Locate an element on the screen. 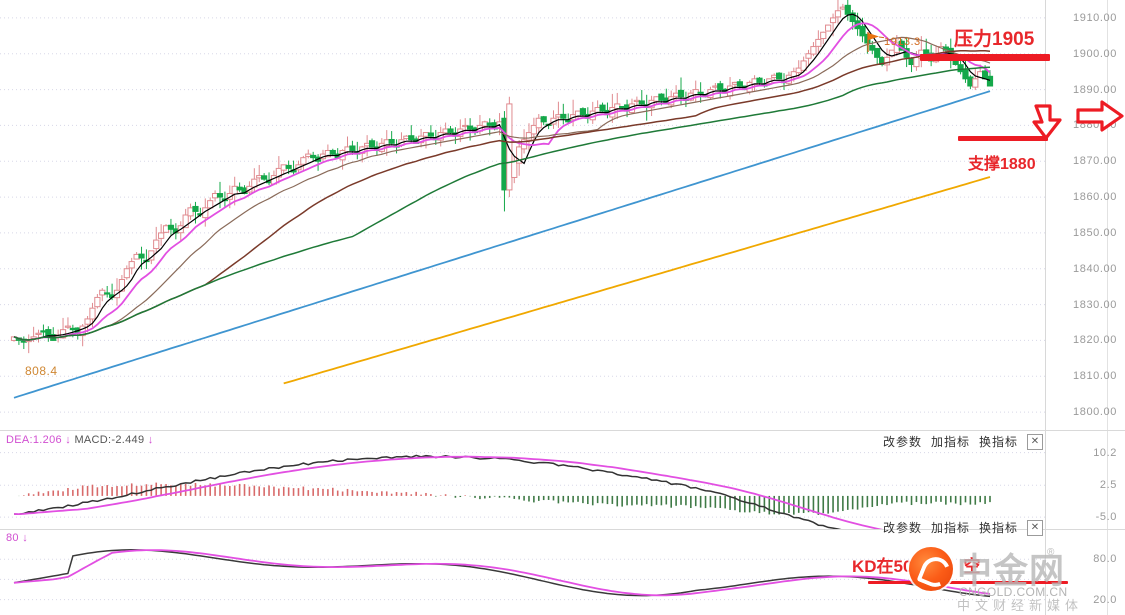 Image resolution: width=1125 pixels, height=615 pixels. kdj-add-indicator-button: 加指标 is located at coordinates (950, 528).